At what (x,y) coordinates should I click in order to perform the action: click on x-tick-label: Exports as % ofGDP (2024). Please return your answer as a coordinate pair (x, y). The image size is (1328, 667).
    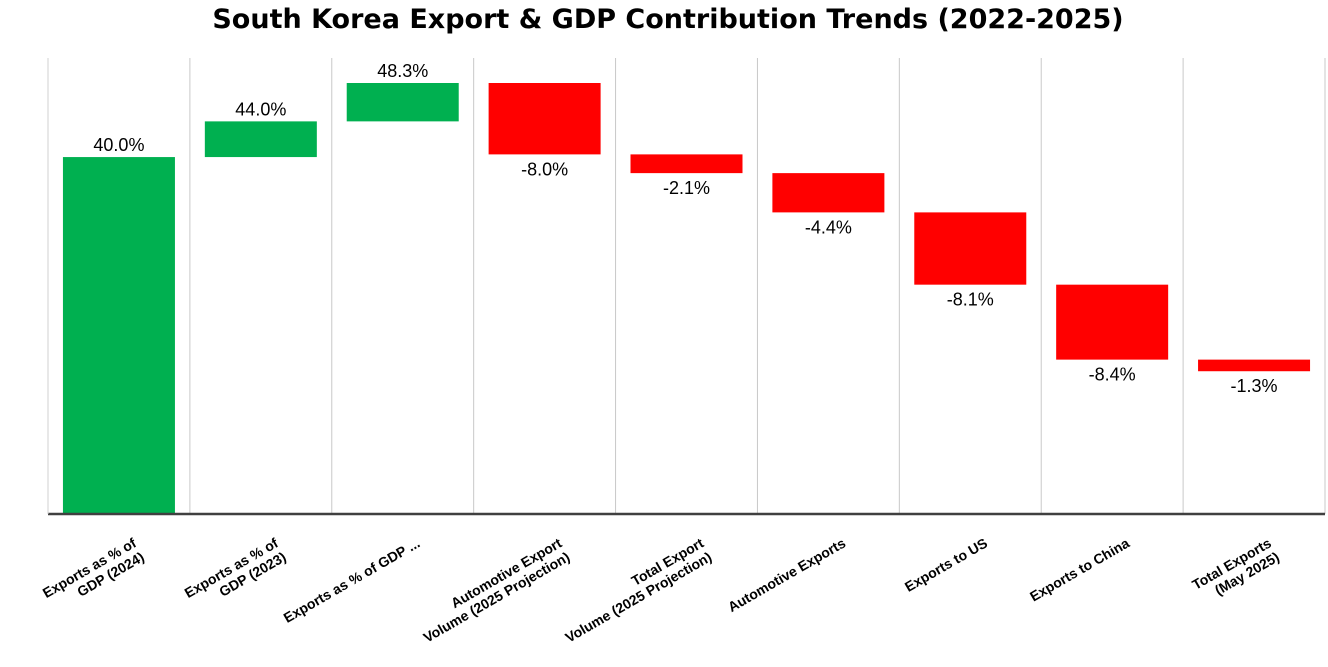
    Looking at the image, I should click on (93, 574).